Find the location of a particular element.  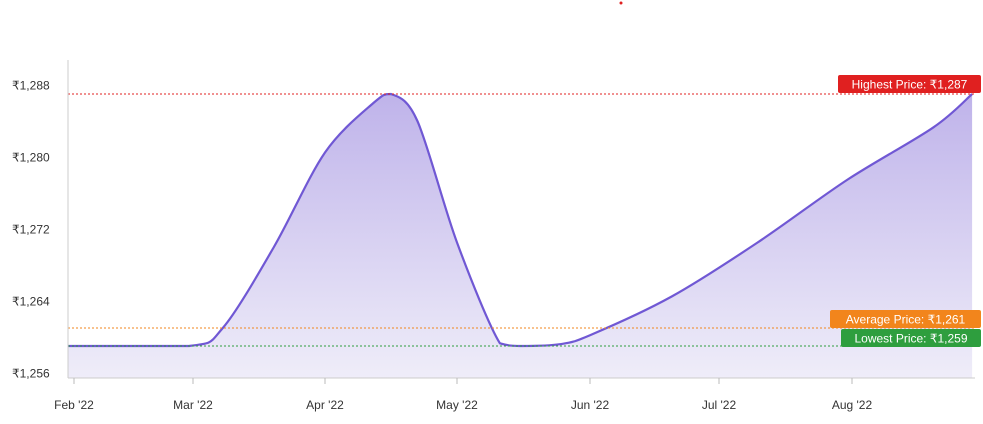

x-tick-label: Mar '22 is located at coordinates (193, 405).